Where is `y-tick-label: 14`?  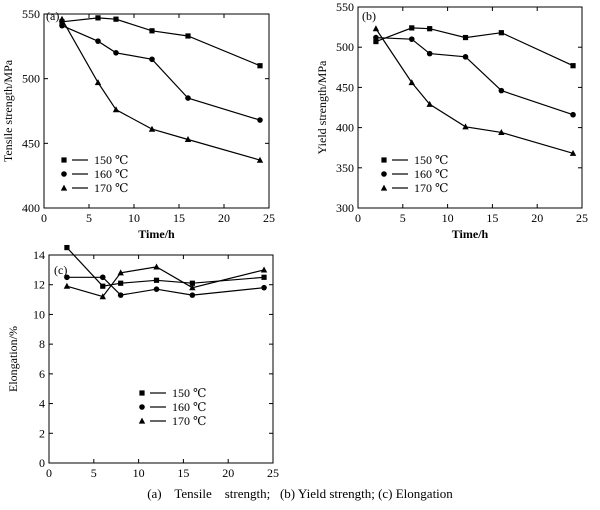
y-tick-label: 14 is located at coordinates (39, 255).